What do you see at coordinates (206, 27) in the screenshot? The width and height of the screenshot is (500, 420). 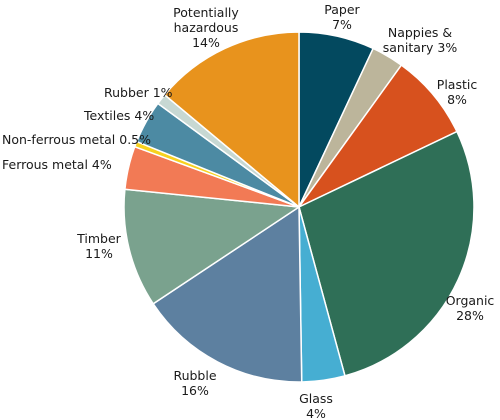 I see `slice-label-11: Potentially hazardous 14%` at bounding box center [206, 27].